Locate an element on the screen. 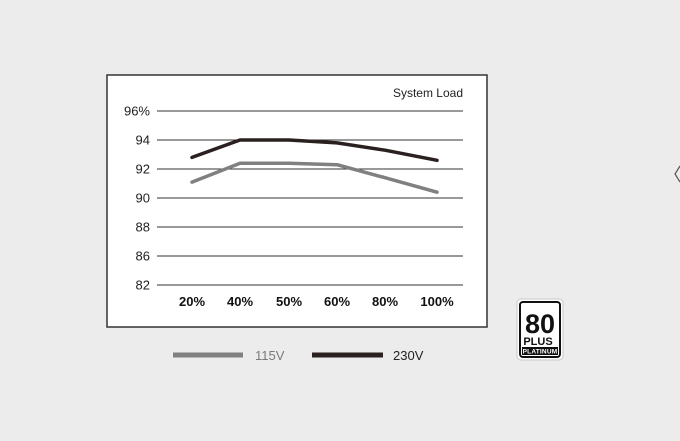 The width and height of the screenshot is (680, 441). x-tick-label: 80% is located at coordinates (385, 301).